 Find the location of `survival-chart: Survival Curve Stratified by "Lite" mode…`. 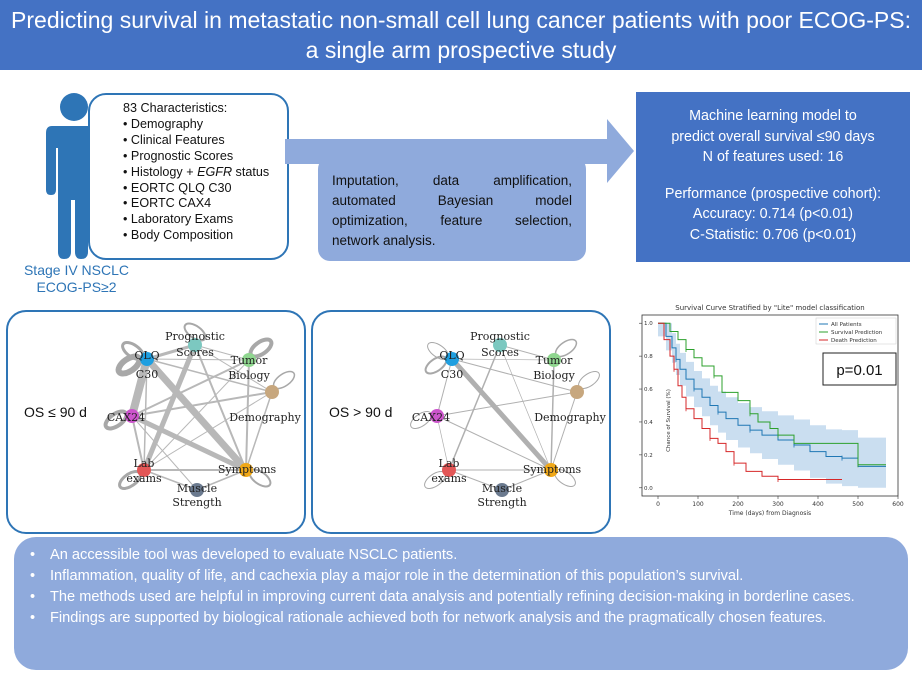

survival-chart: Survival Curve Stratified by "Lite" mode… is located at coordinates (775, 410).